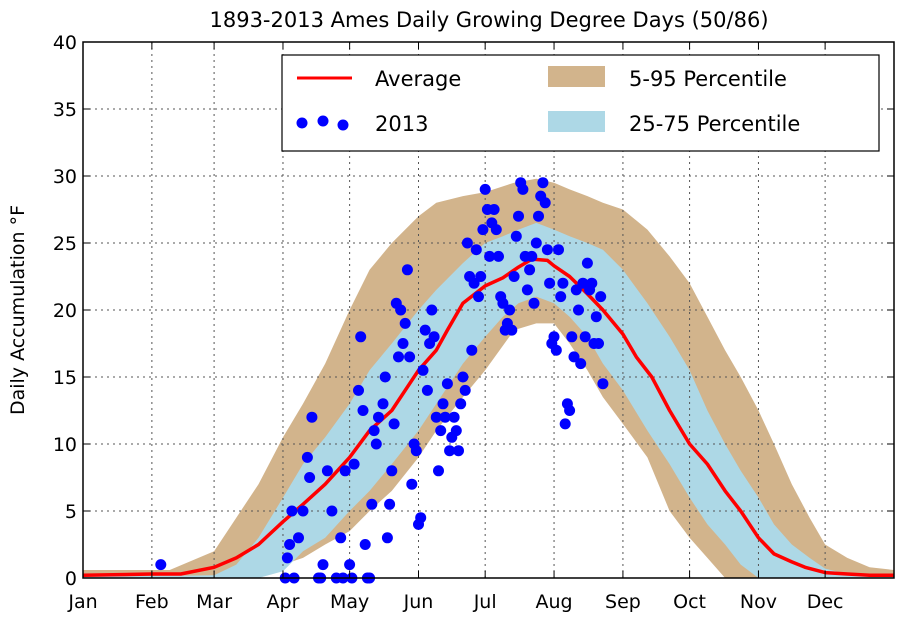 This screenshot has height=621, width=900. What do you see at coordinates (553, 602) in the screenshot?
I see `x-tick-label: Aug` at bounding box center [553, 602].